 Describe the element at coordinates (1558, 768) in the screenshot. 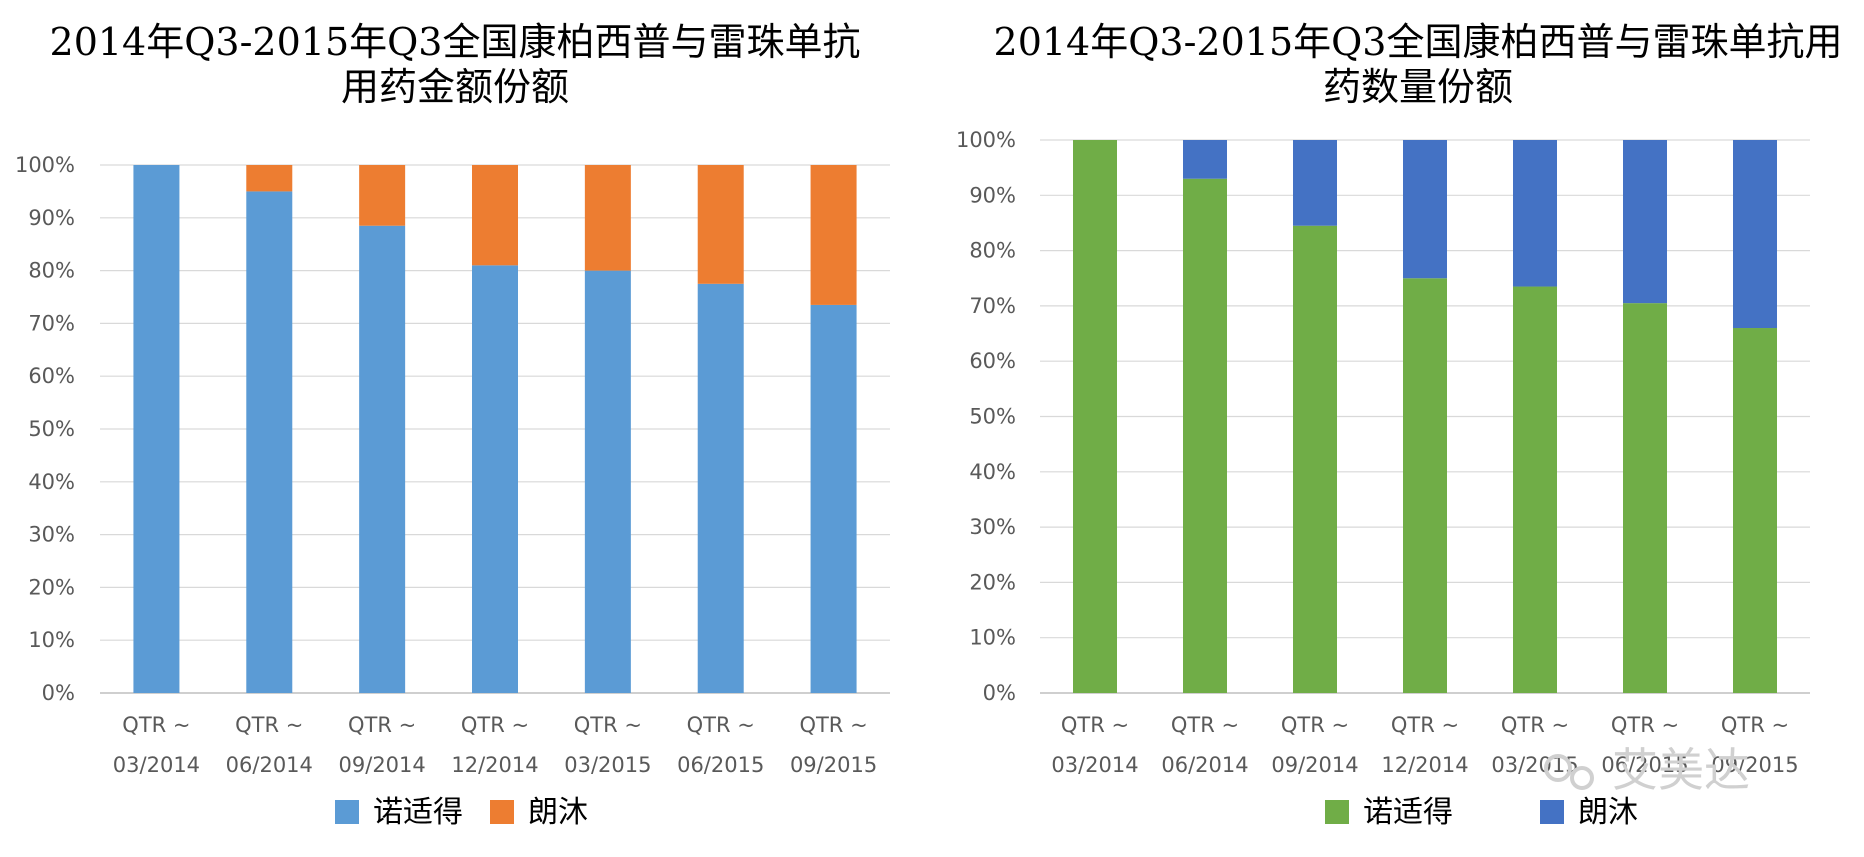

I see `watermark-logo-icon` at that location.